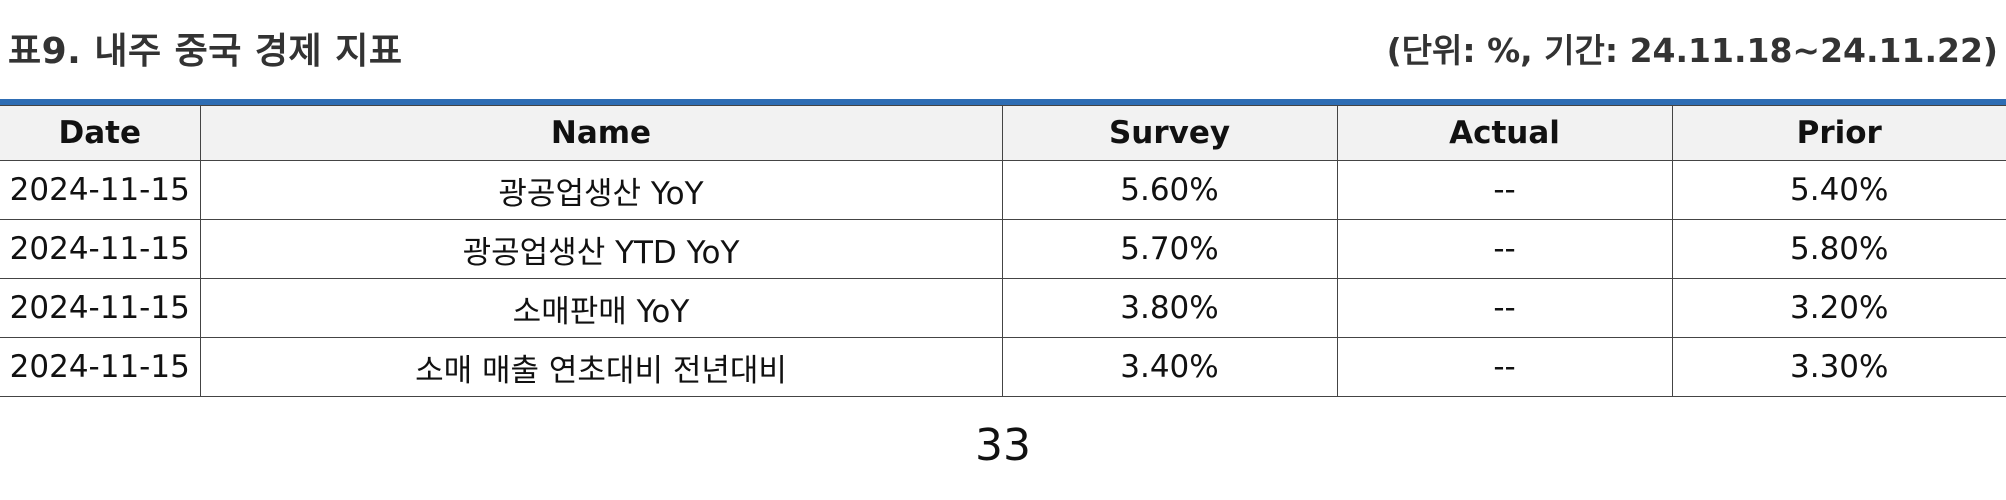 This screenshot has height=500, width=2006. I want to click on title-rule, so click(1003, 102).